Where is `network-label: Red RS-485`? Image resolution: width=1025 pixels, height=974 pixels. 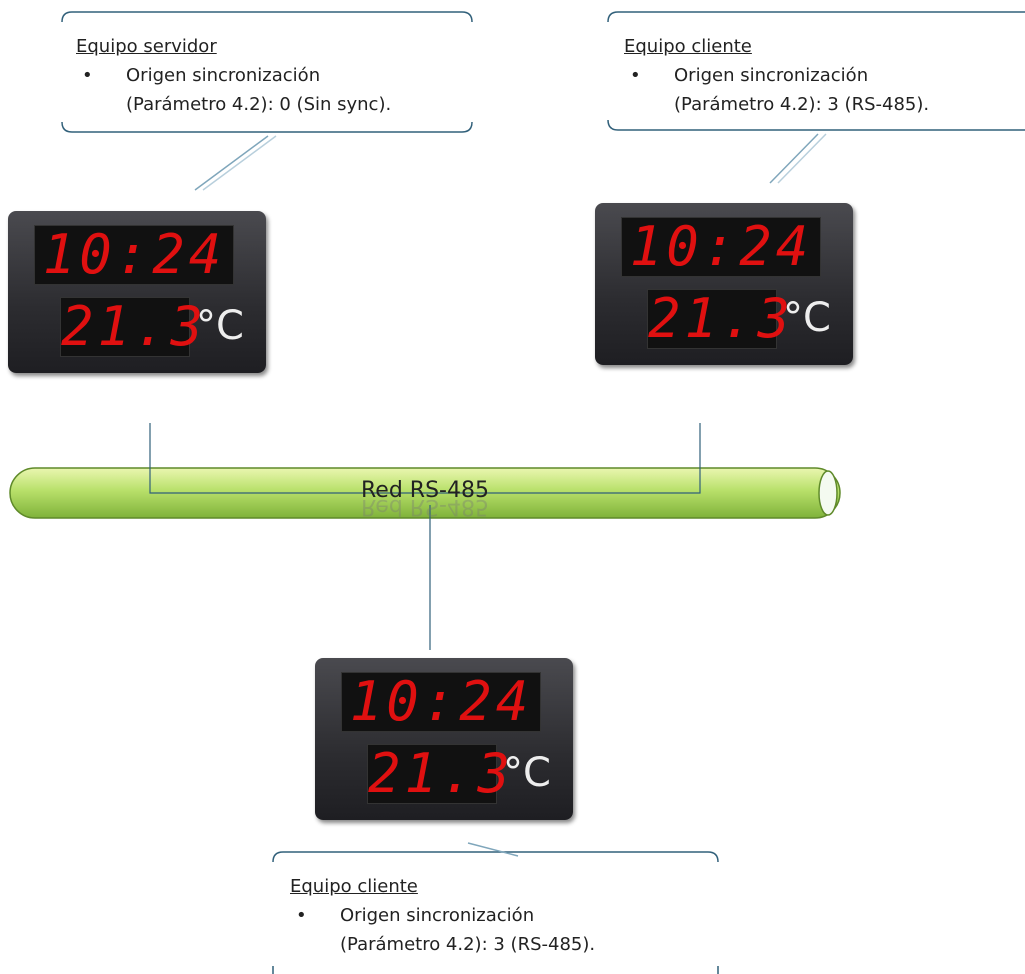 network-label: Red RS-485 is located at coordinates (425, 490).